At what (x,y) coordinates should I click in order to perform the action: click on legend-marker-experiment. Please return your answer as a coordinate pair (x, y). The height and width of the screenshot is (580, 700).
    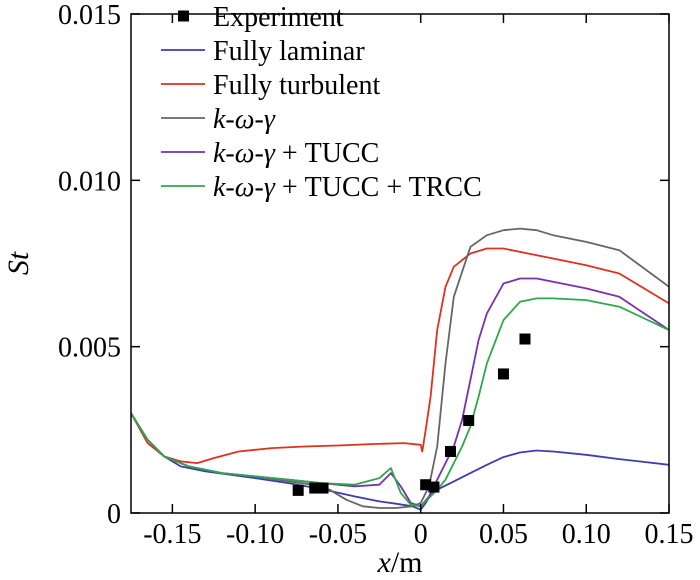
    Looking at the image, I should click on (183, 16).